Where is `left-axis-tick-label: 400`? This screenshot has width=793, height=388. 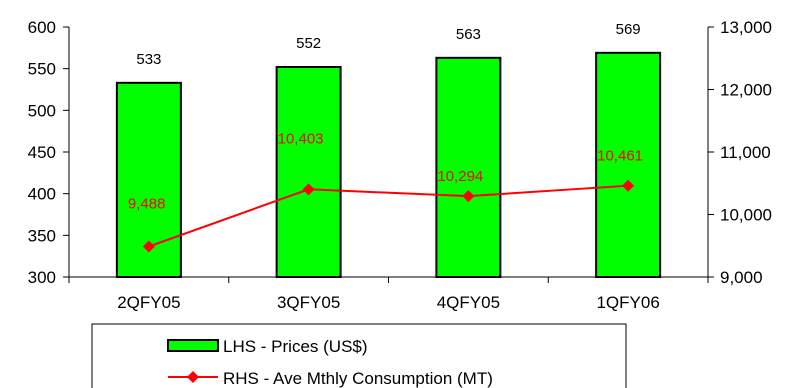 left-axis-tick-label: 400 is located at coordinates (42, 194).